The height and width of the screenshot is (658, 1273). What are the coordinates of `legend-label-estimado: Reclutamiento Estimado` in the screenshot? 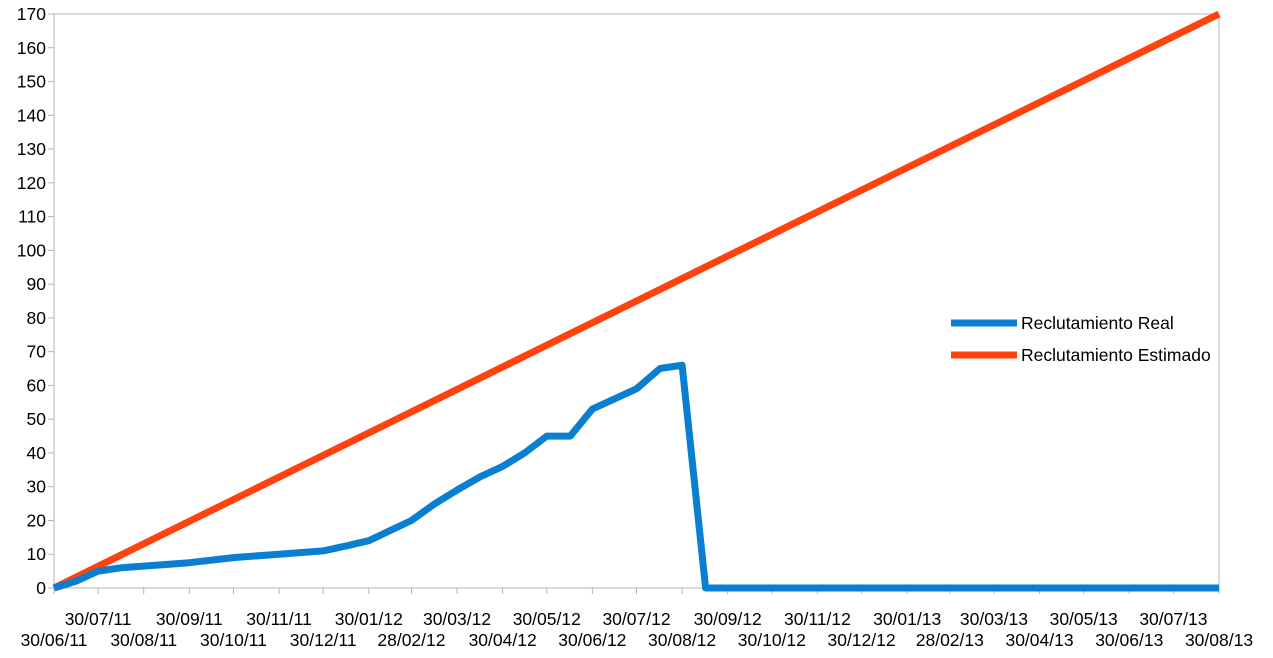 It's located at (1116, 355).